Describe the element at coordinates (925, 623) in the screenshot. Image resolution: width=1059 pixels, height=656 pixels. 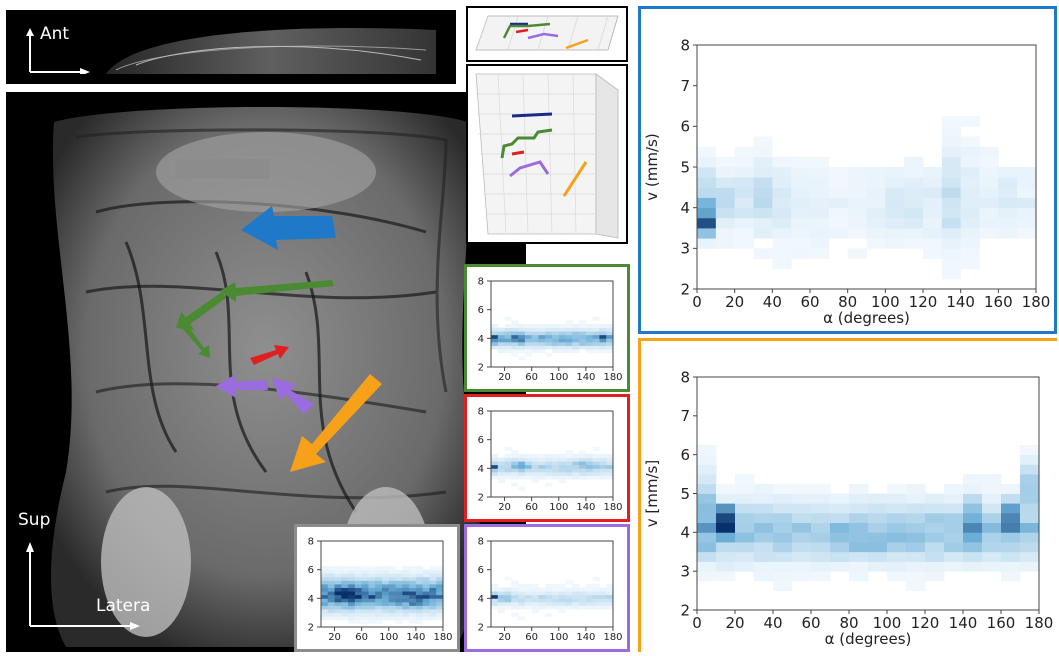
I see `x-tick-label: 120` at that location.